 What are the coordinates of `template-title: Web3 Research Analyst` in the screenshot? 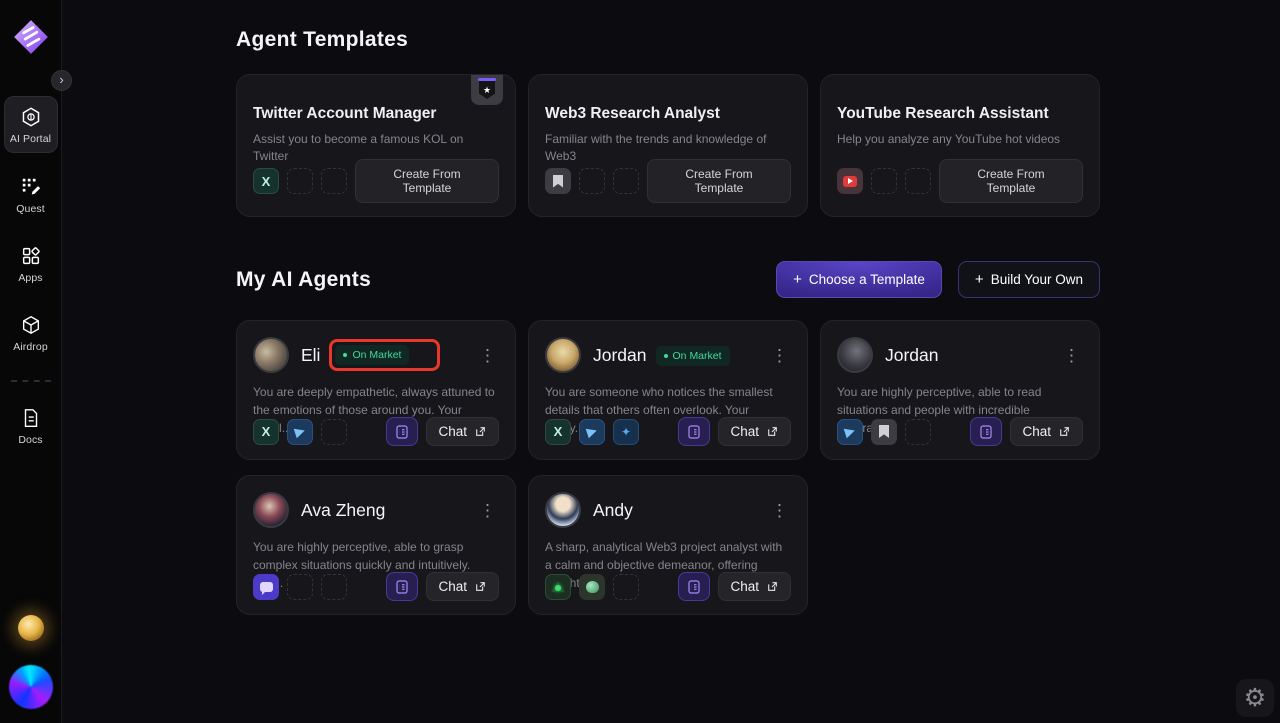 It's located at (632, 113).